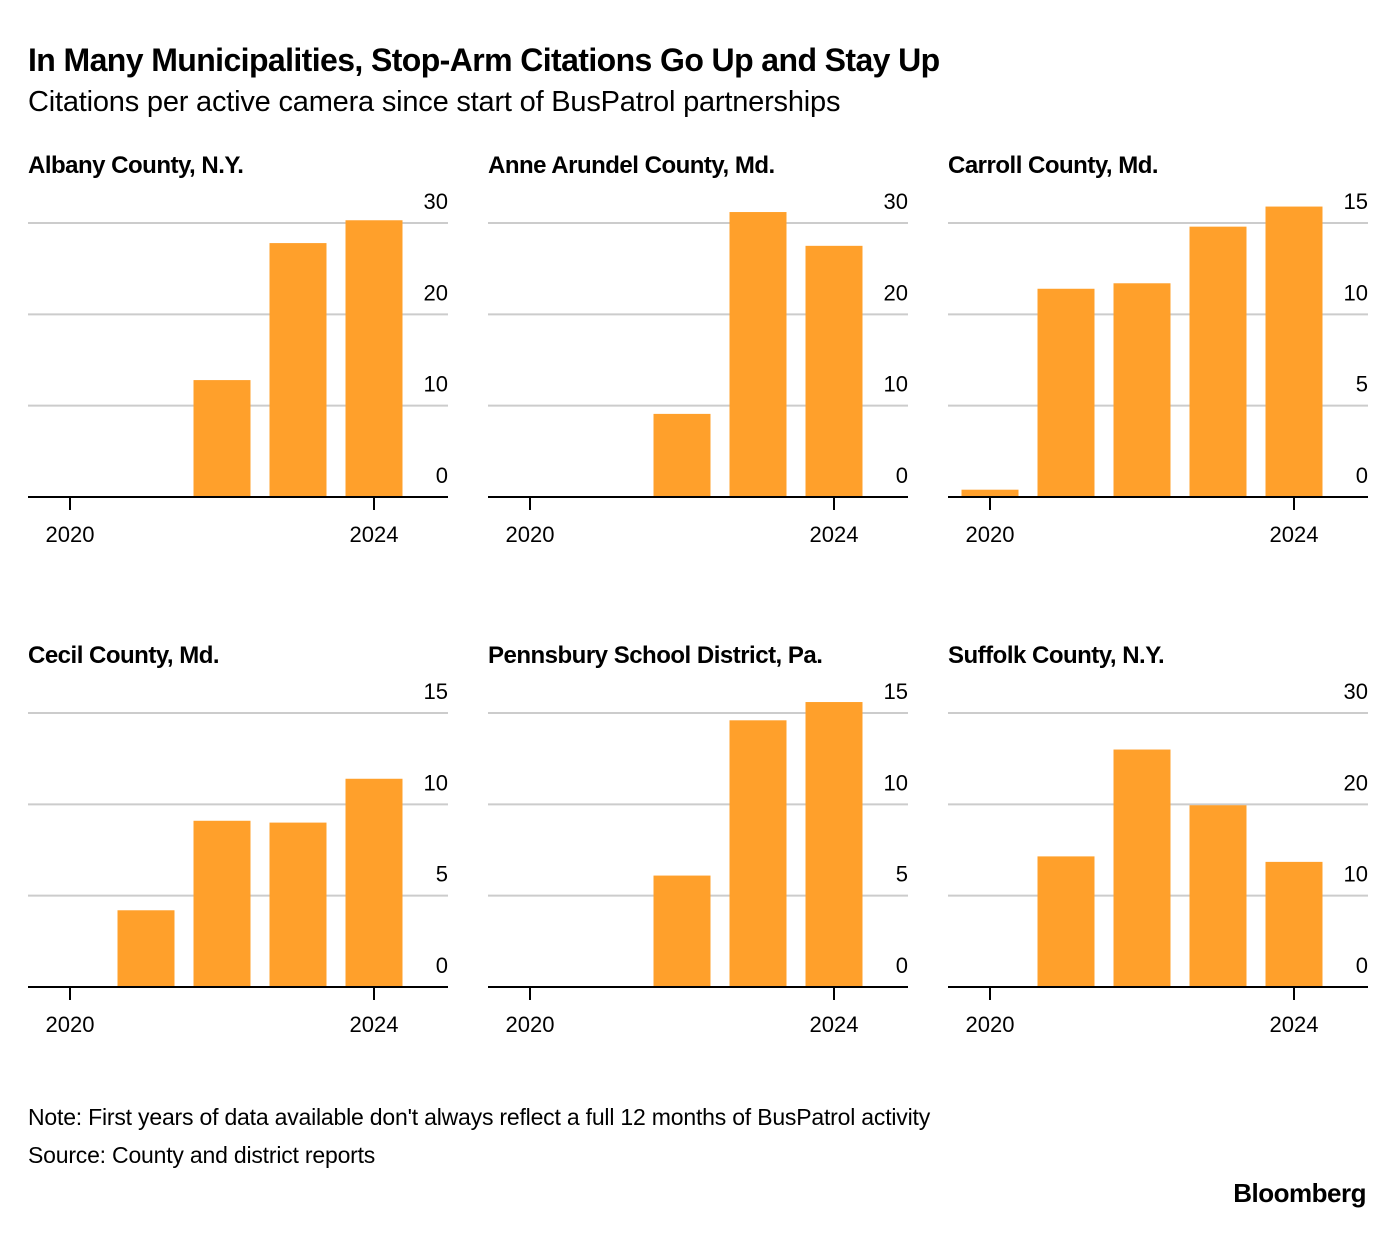 Image resolution: width=1396 pixels, height=1236 pixels. Describe the element at coordinates (698, 368) in the screenshot. I see `bar-chart-anne-arundel: 0 10 20 30 2020 2024` at that location.